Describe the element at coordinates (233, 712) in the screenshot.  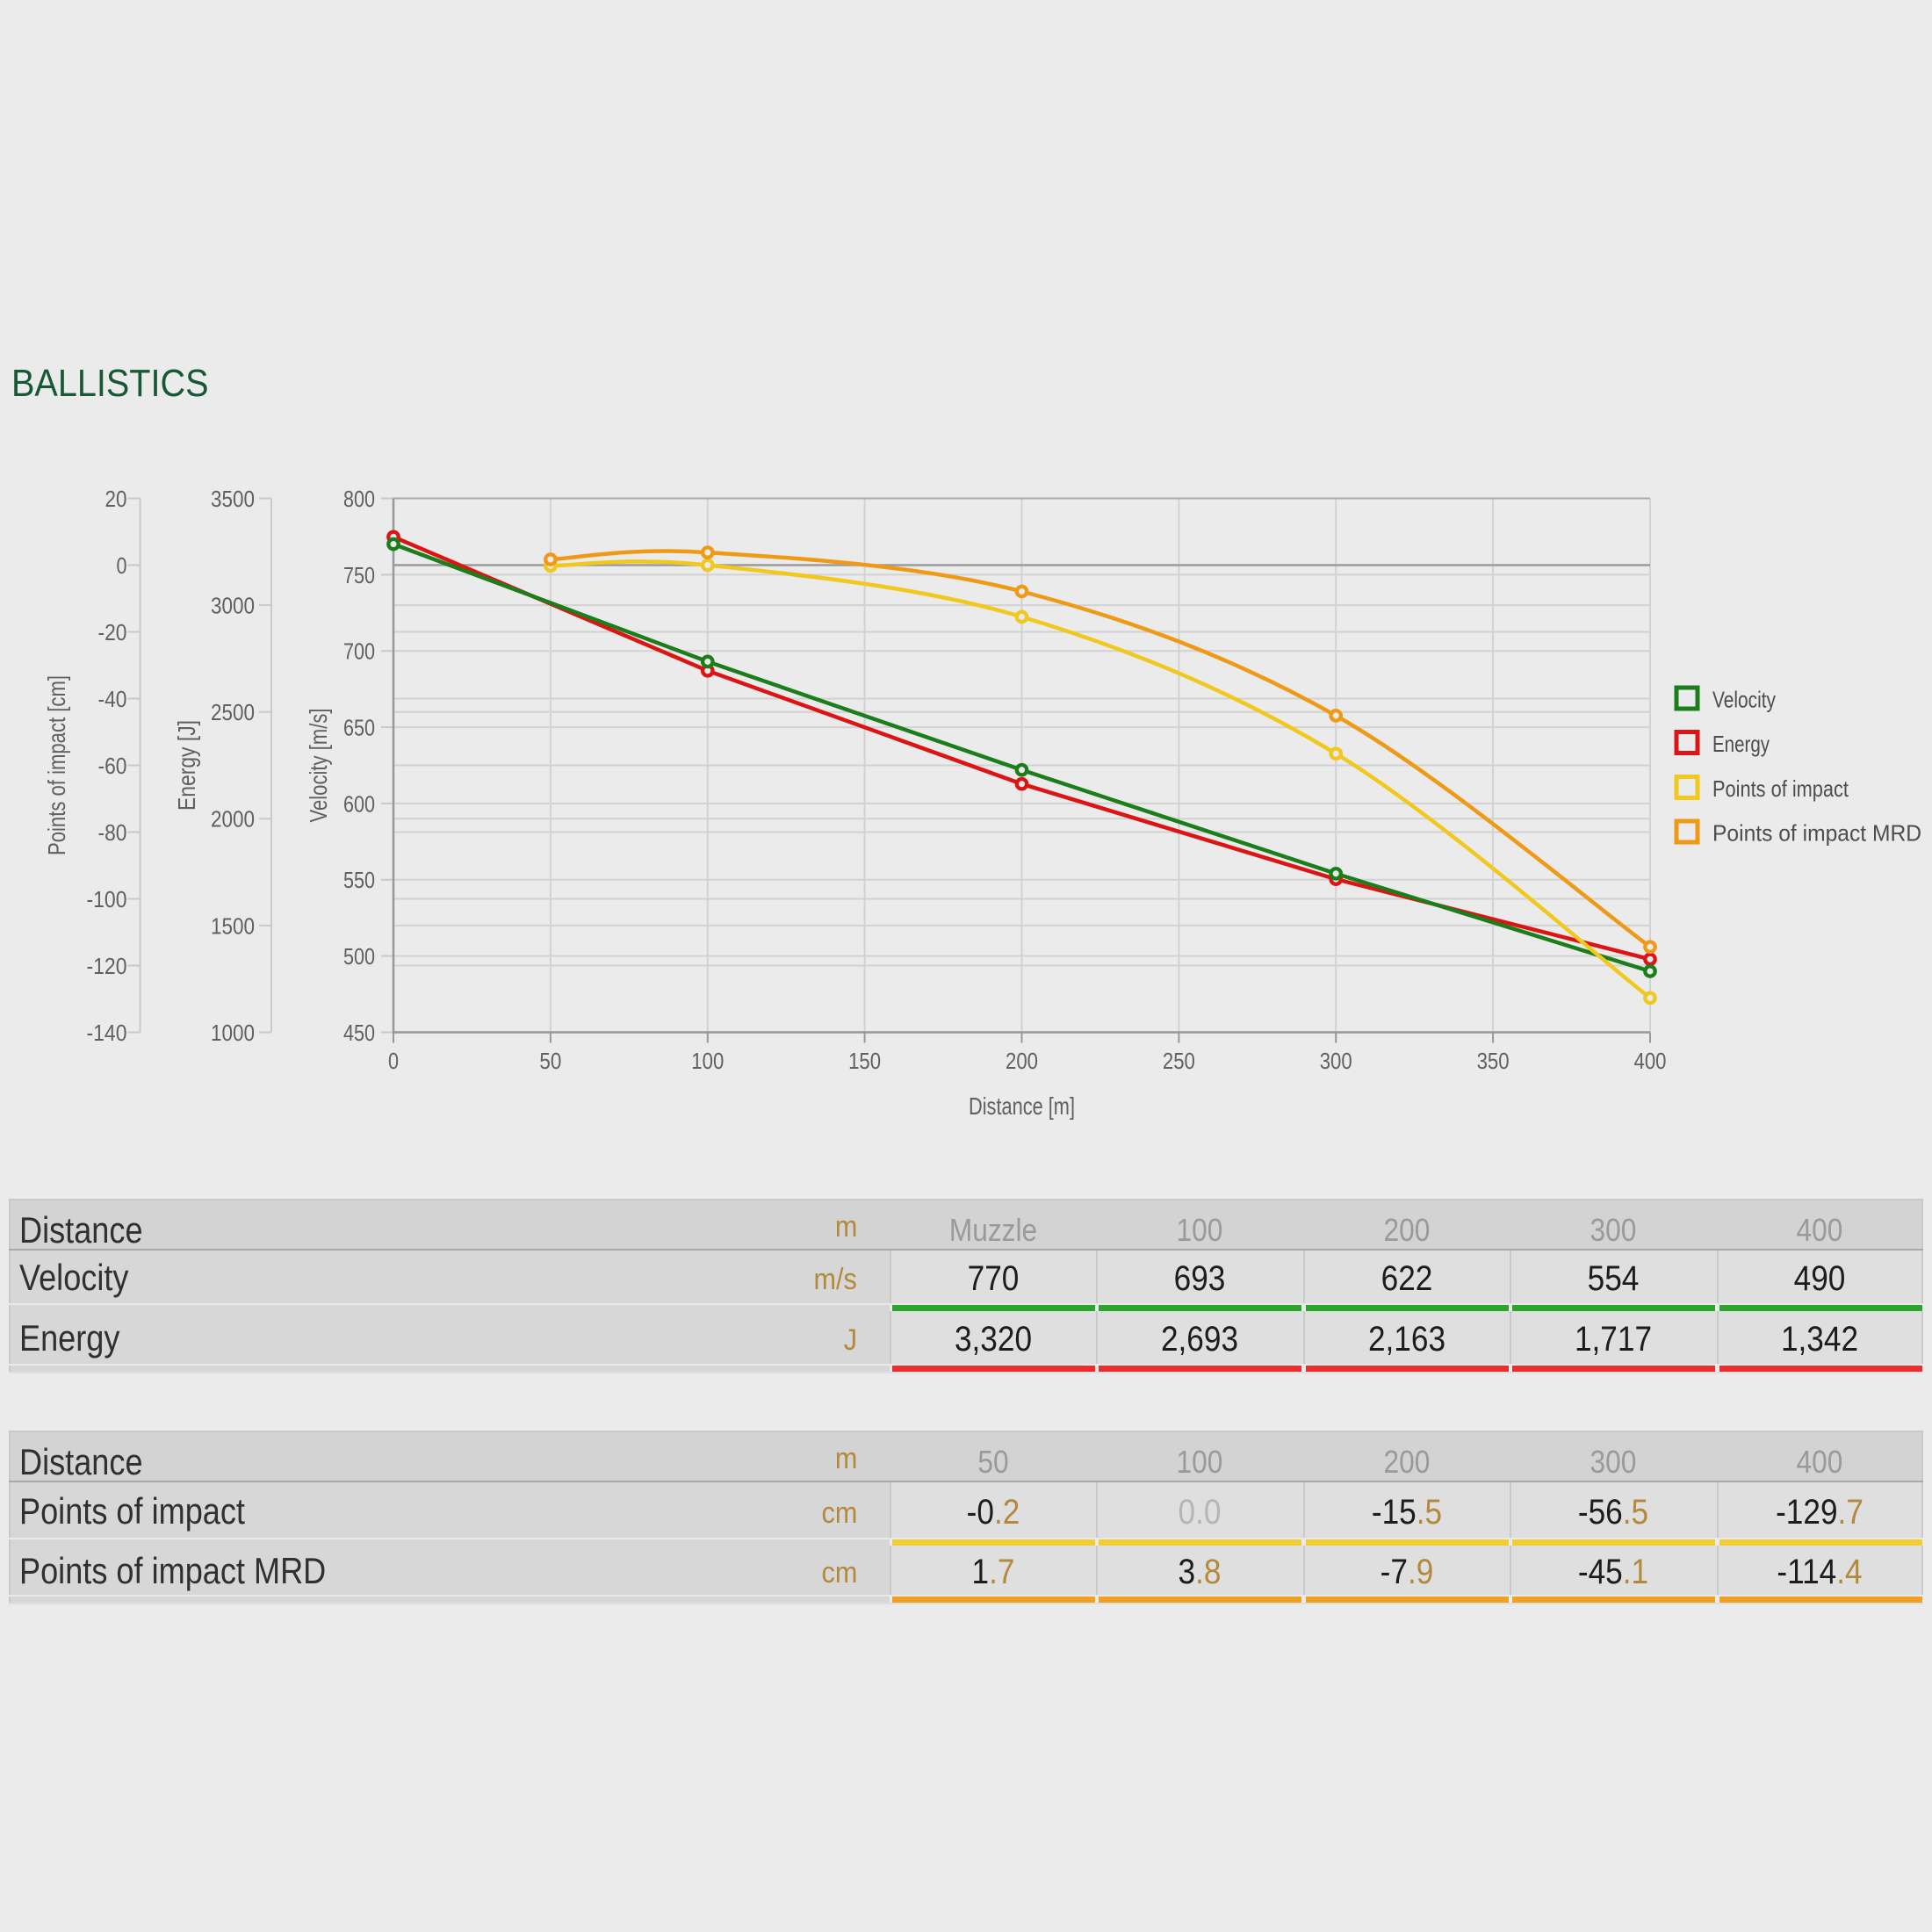
I see `svg-text: 2500` at that location.